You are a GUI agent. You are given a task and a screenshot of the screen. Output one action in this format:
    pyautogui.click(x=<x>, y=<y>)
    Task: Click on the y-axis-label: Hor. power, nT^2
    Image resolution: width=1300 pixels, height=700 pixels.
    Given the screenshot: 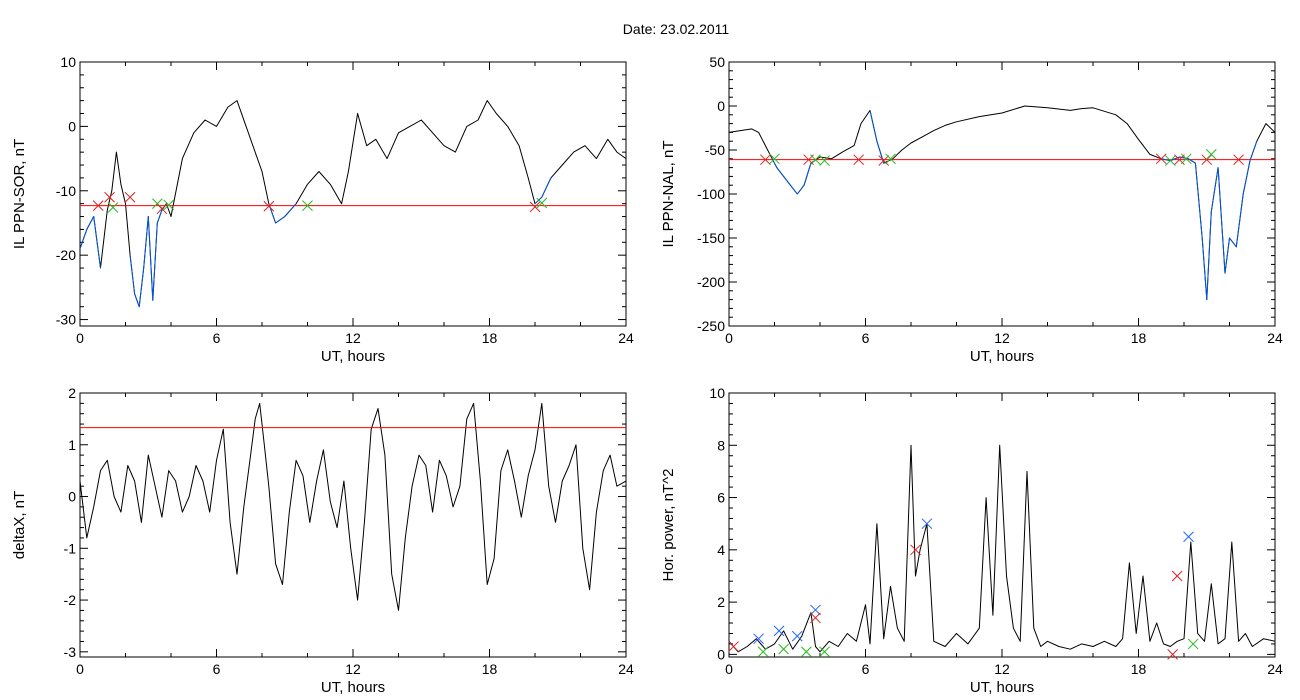 What is the action you would take?
    pyautogui.click(x=668, y=525)
    